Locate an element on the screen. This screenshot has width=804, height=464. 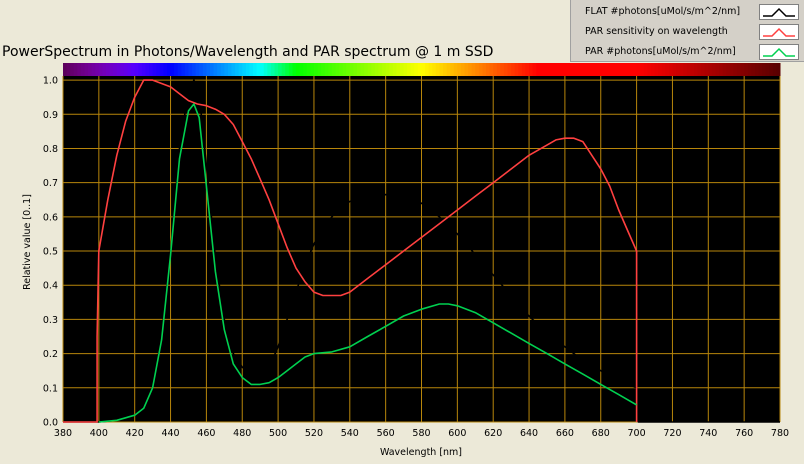
x-tick-label: 480 is located at coordinates (242, 433).